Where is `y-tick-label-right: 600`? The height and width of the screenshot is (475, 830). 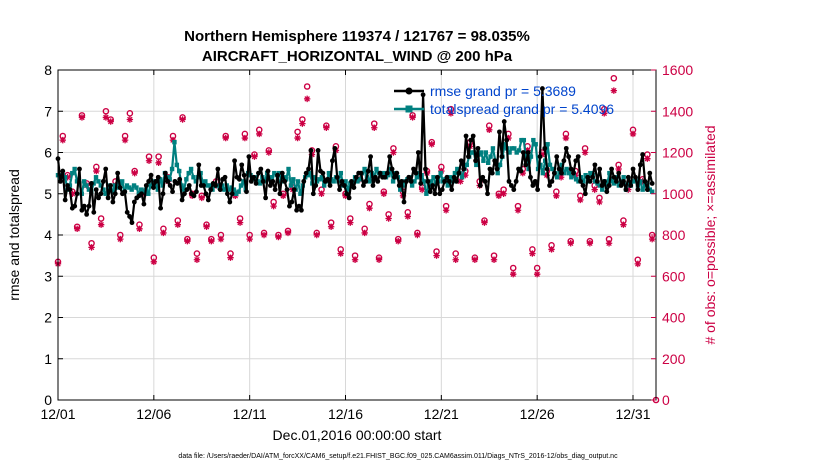
y-tick-label-right: 600 is located at coordinates (674, 276).